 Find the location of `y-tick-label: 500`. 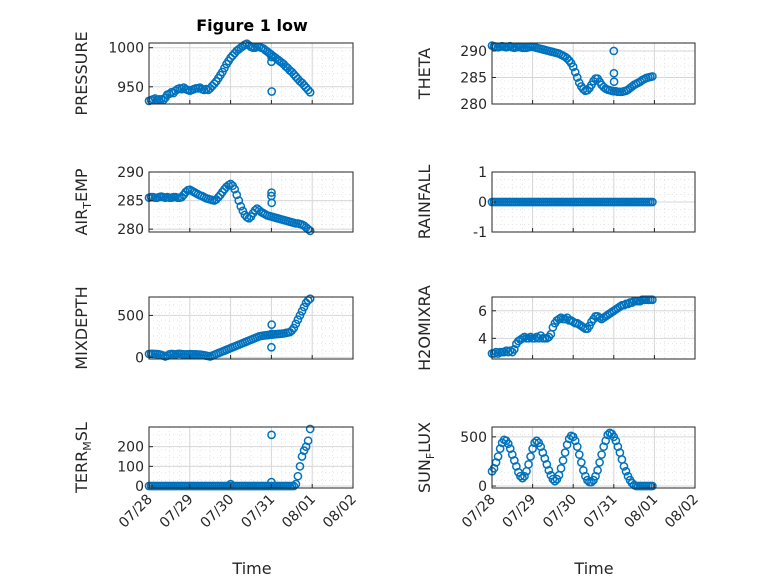

y-tick-label: 500 is located at coordinates (130, 316).